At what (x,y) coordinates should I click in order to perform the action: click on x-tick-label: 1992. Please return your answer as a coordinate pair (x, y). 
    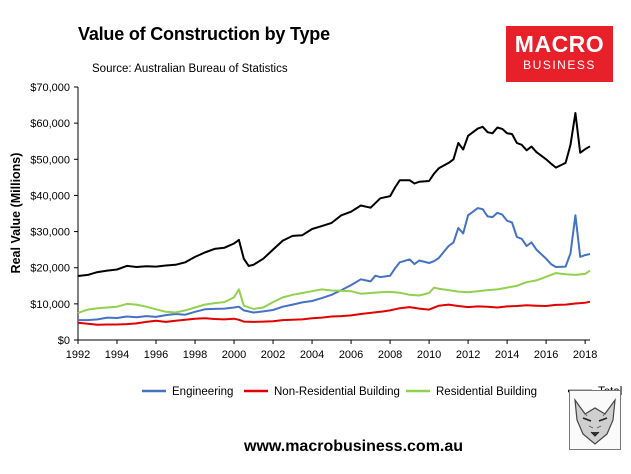
    Looking at the image, I should click on (78, 355).